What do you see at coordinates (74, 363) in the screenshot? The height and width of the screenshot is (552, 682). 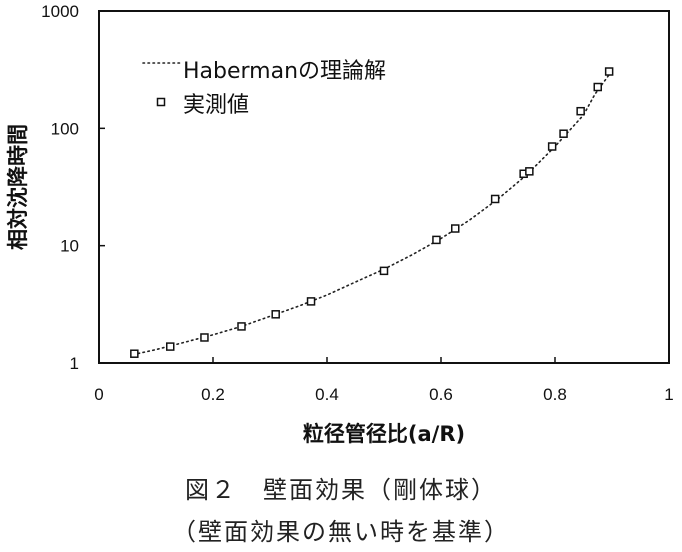 I see `y-tick-label: 1` at bounding box center [74, 363].